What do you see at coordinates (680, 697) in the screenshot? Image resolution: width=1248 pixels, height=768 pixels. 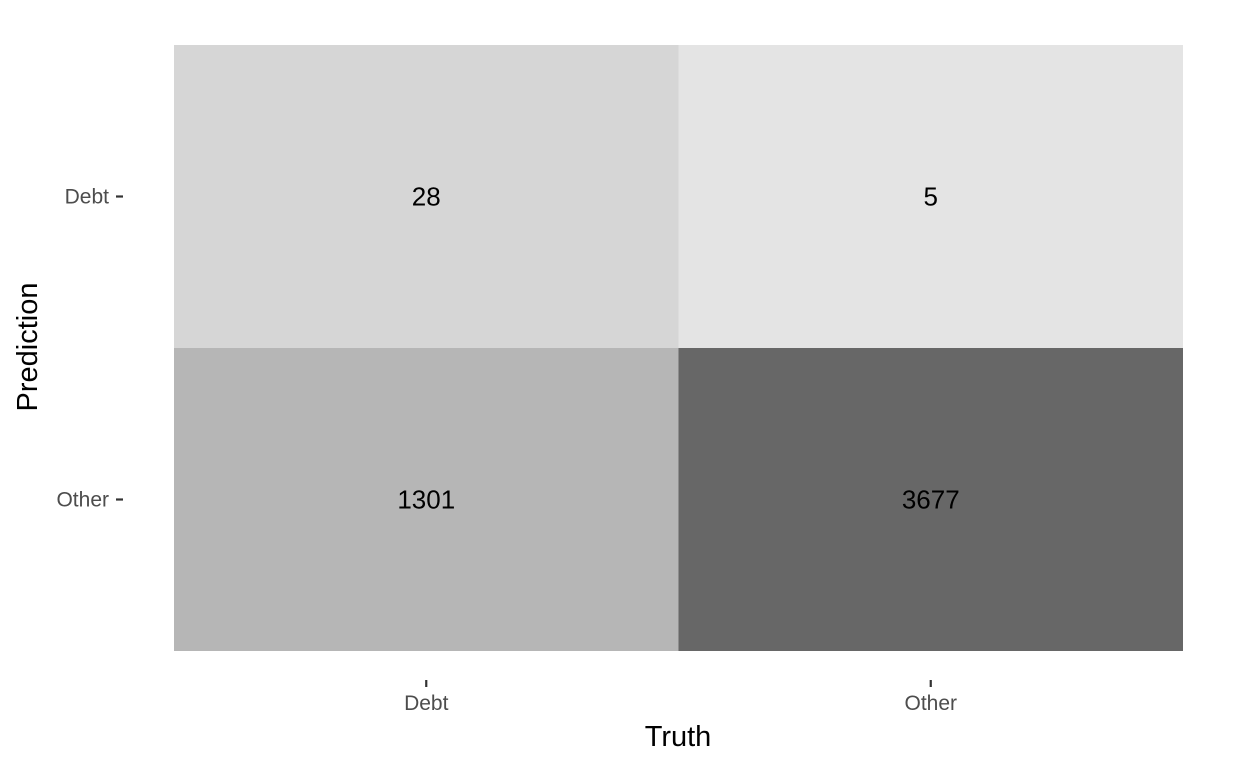 I see `x-axis: Debt Other` at bounding box center [680, 697].